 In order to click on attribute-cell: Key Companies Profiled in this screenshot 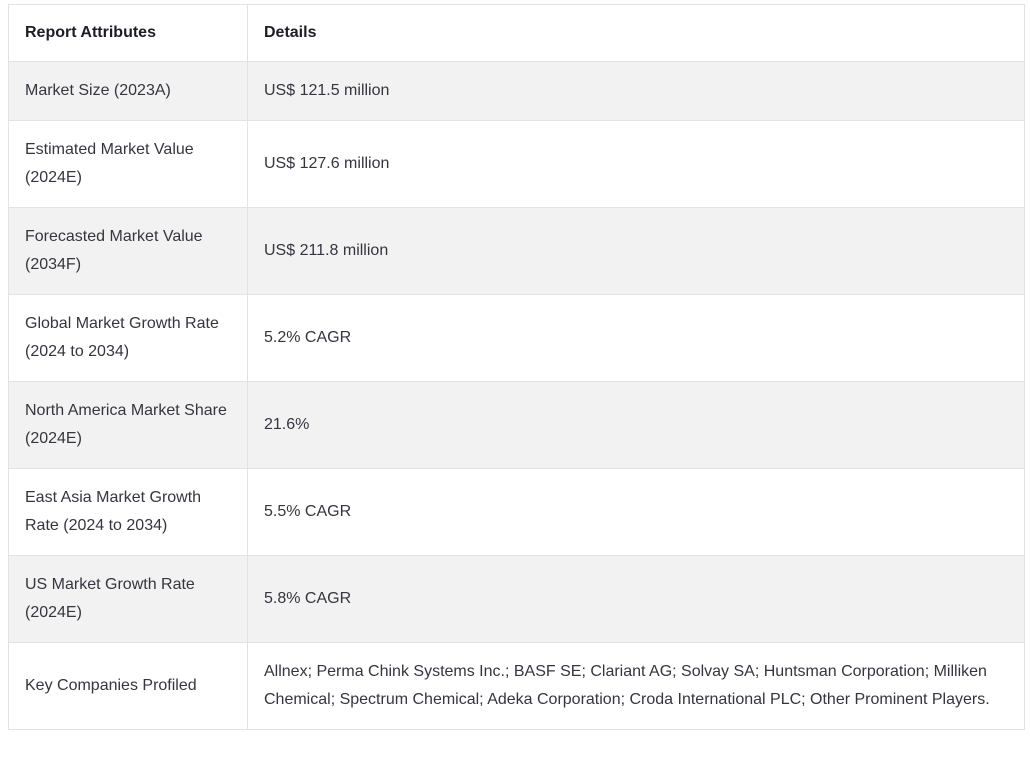, I will do `click(128, 686)`.